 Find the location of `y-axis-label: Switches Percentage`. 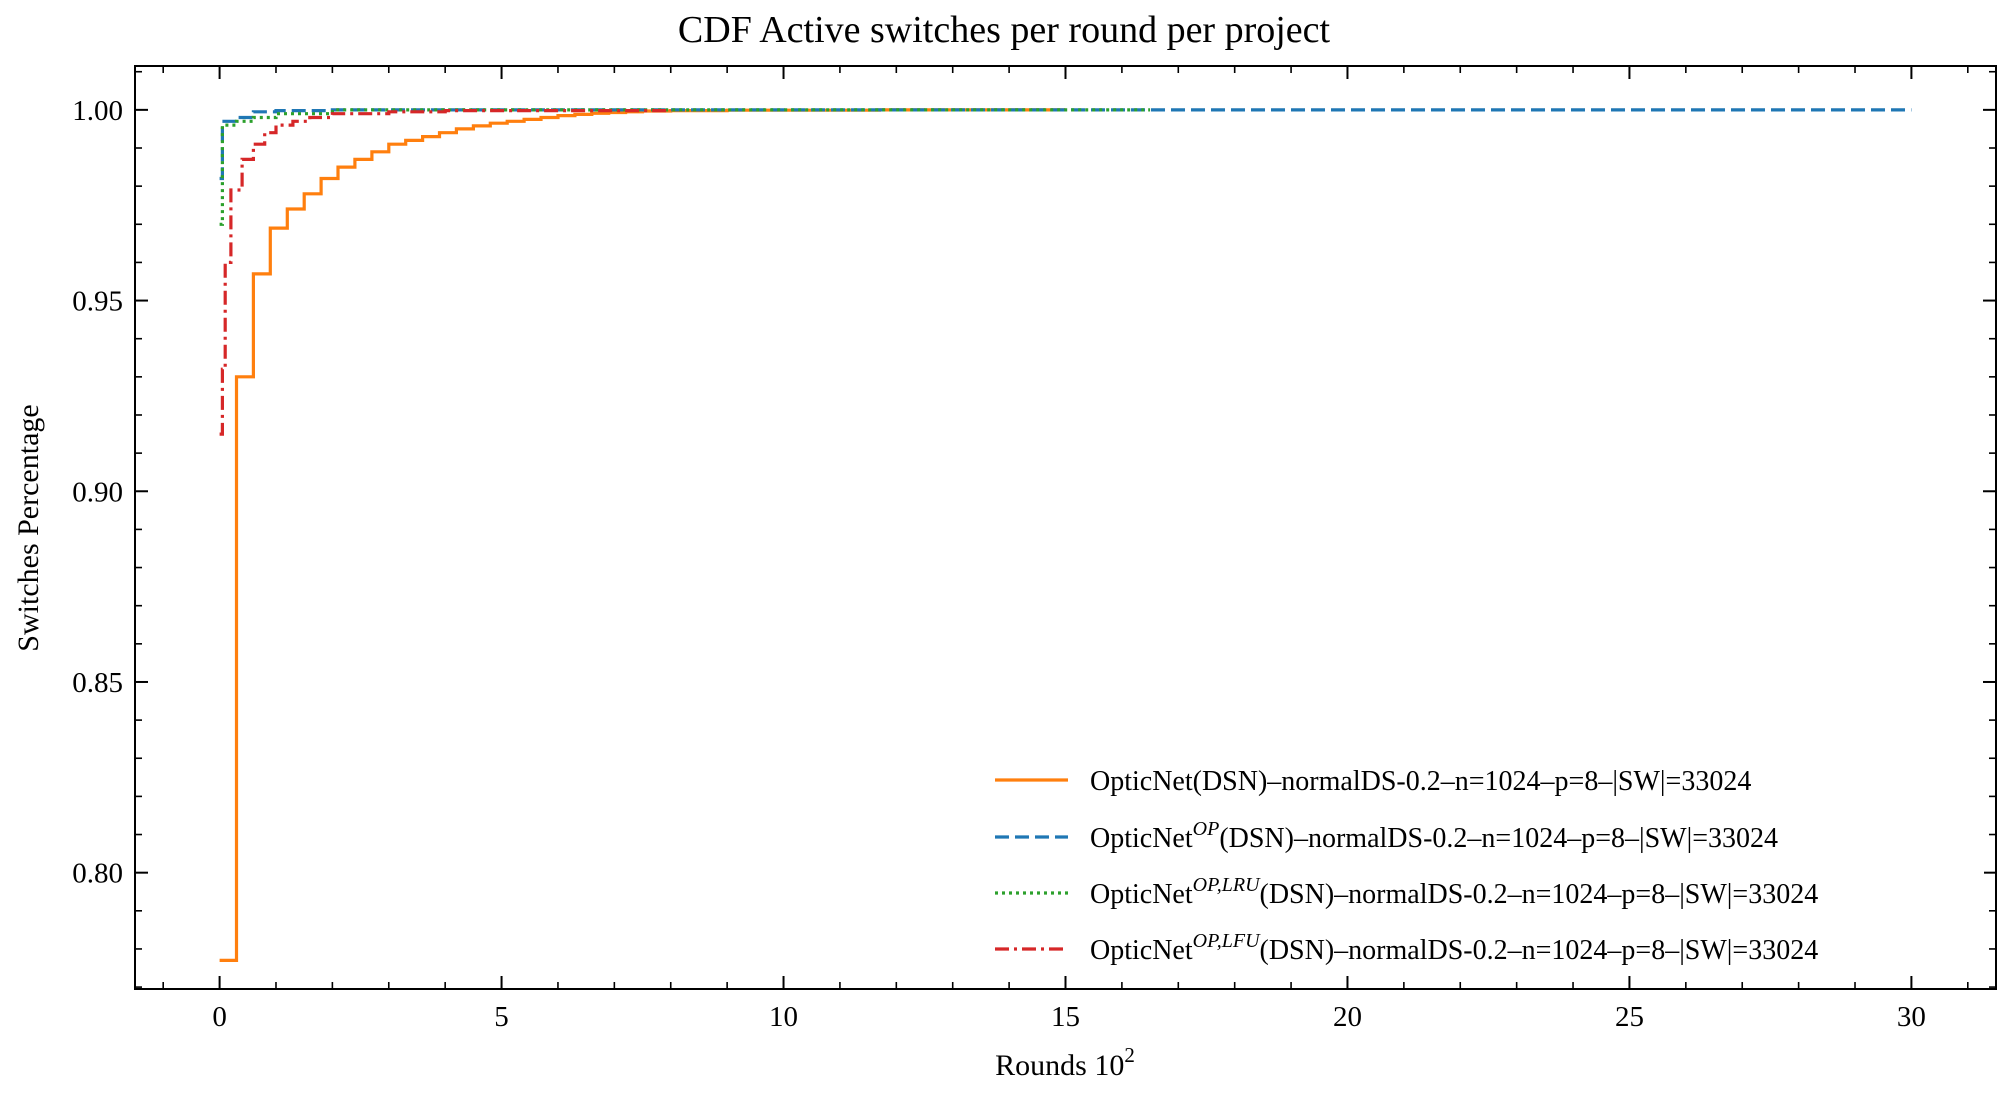

y-axis-label: Switches Percentage is located at coordinates (28, 527).